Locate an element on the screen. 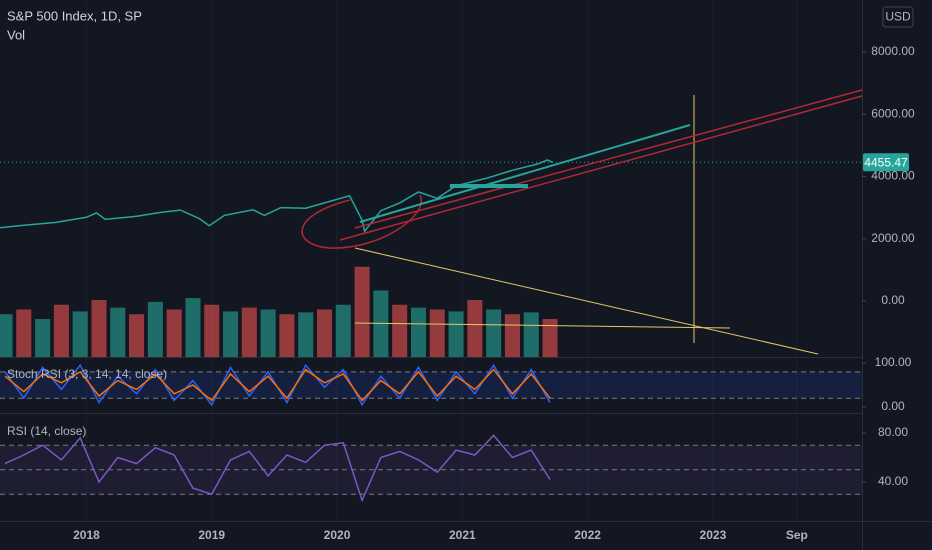 This screenshot has width=932, height=550. chart-title: S&P 500 Index, 1D, SP is located at coordinates (74, 15).